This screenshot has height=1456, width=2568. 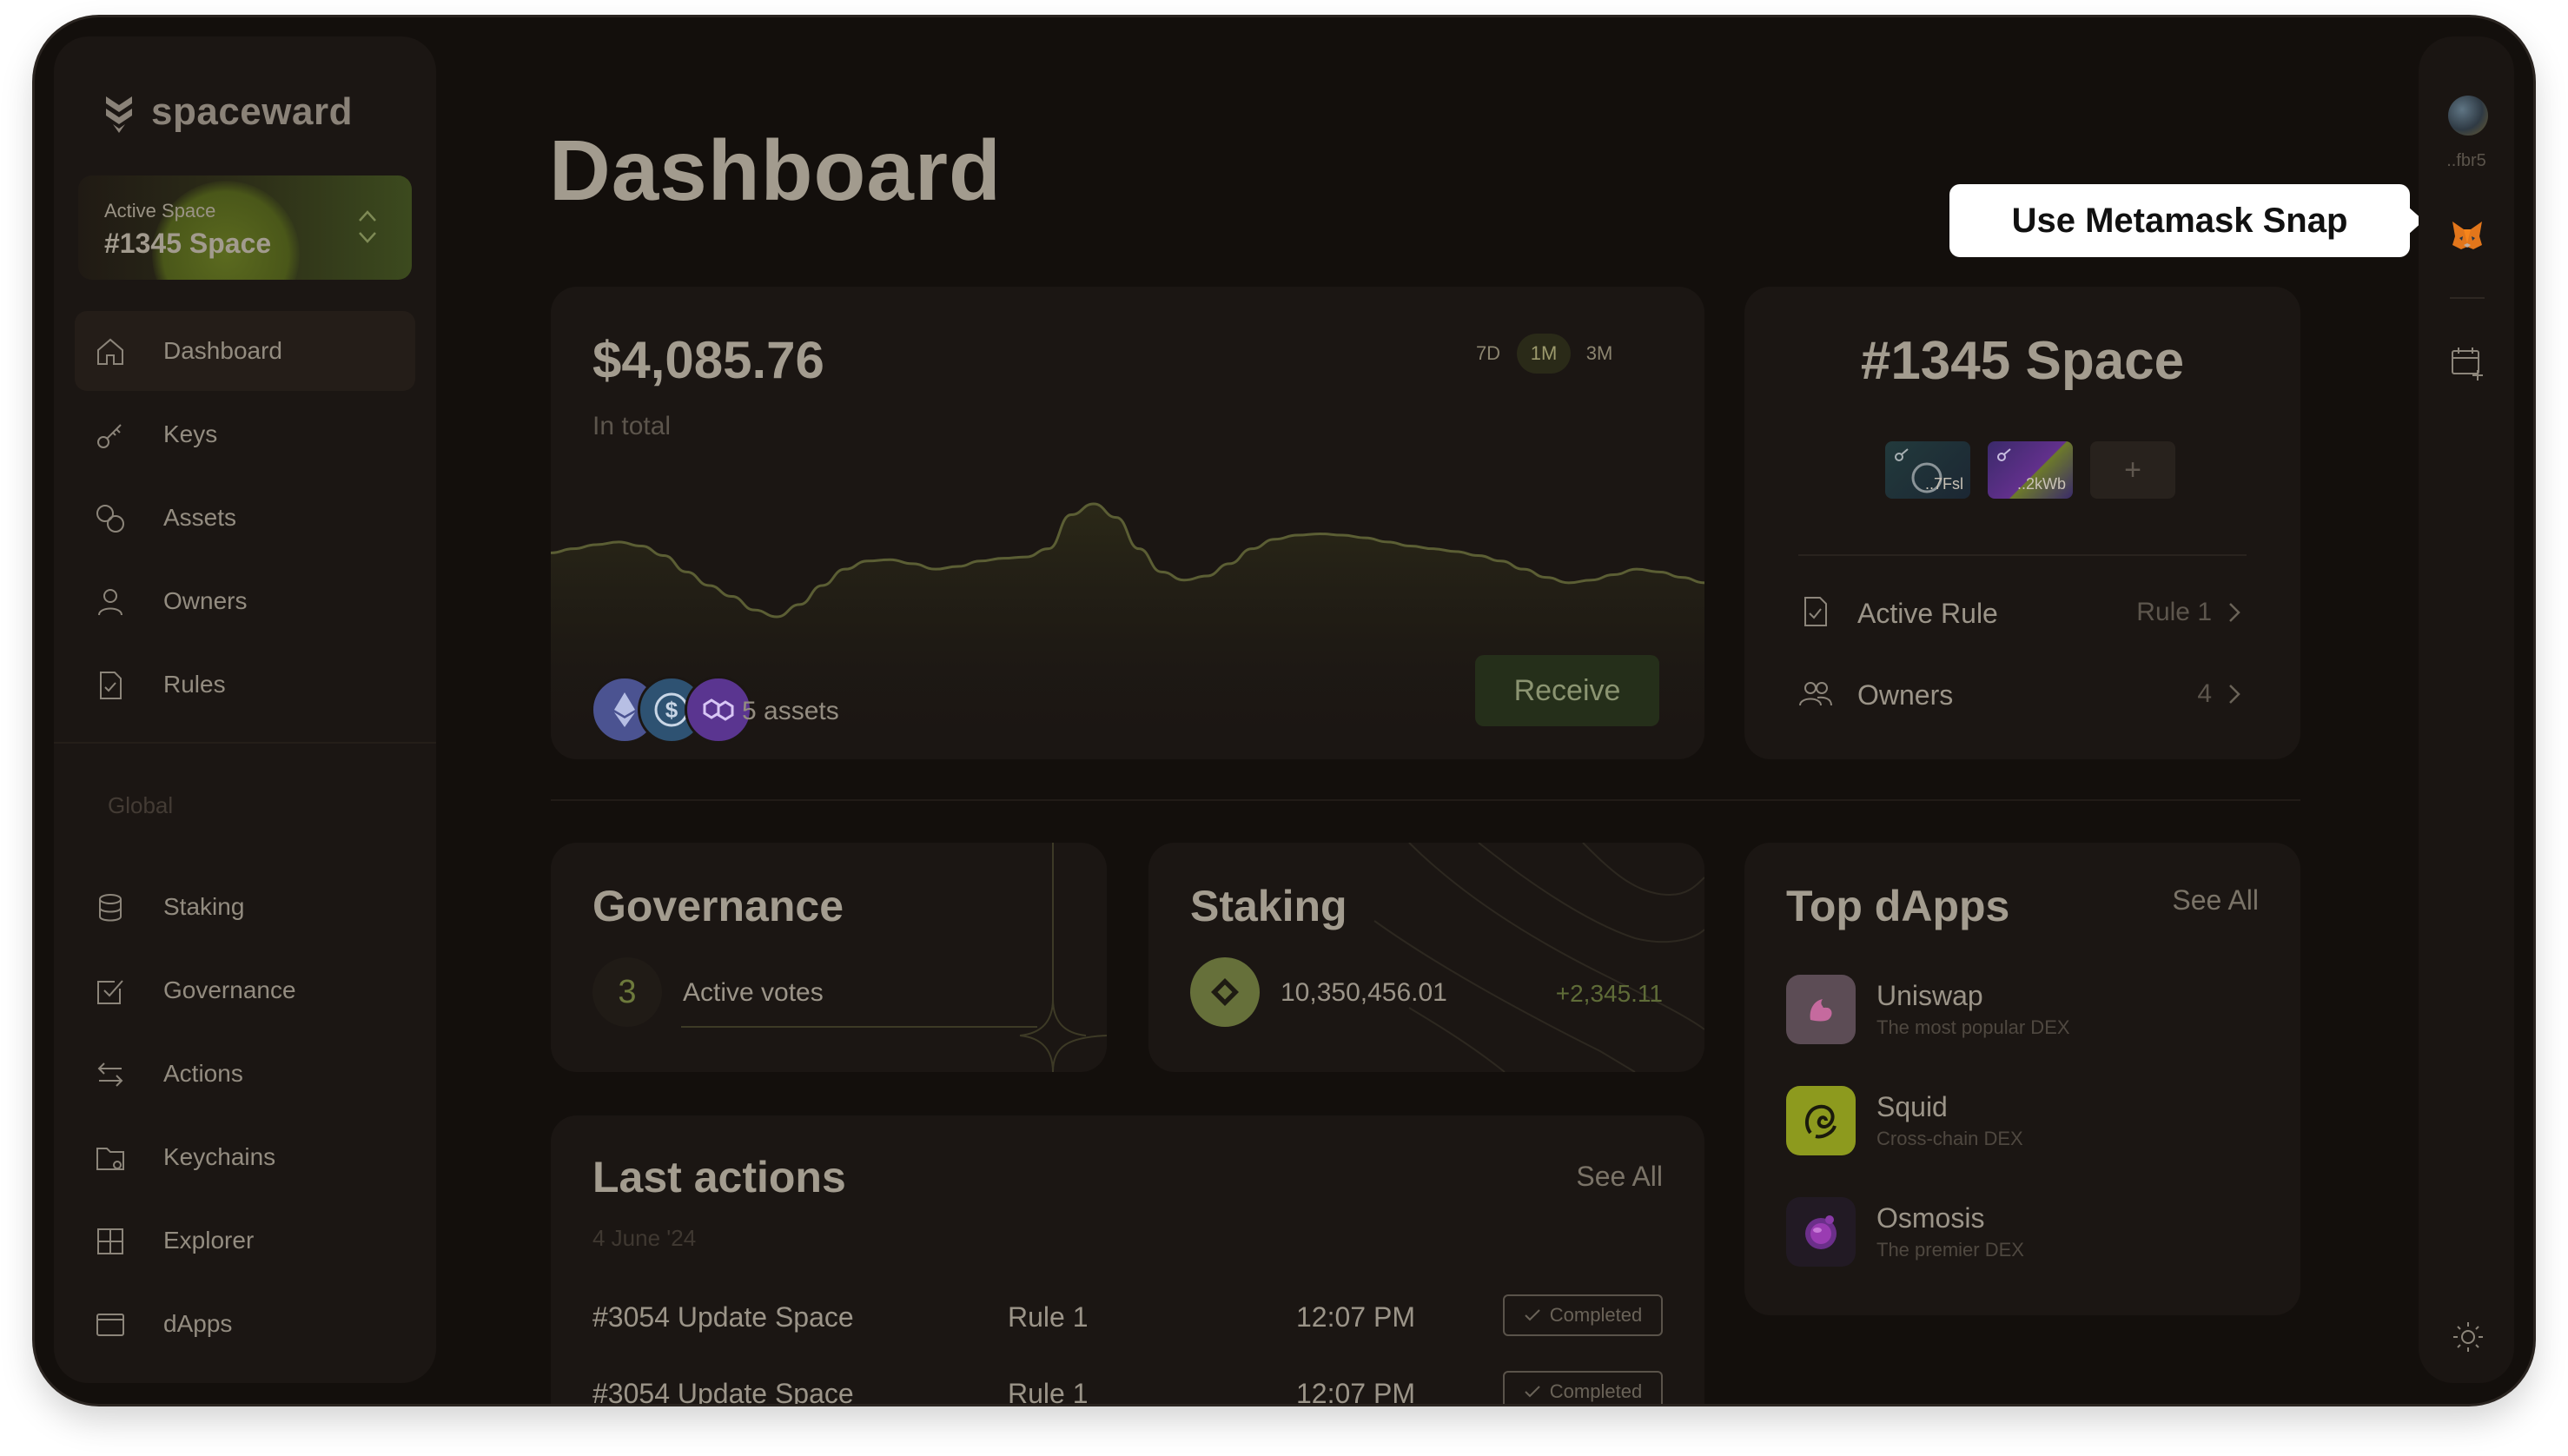 I want to click on sidebar-item-label: Dashboard, so click(x=222, y=350).